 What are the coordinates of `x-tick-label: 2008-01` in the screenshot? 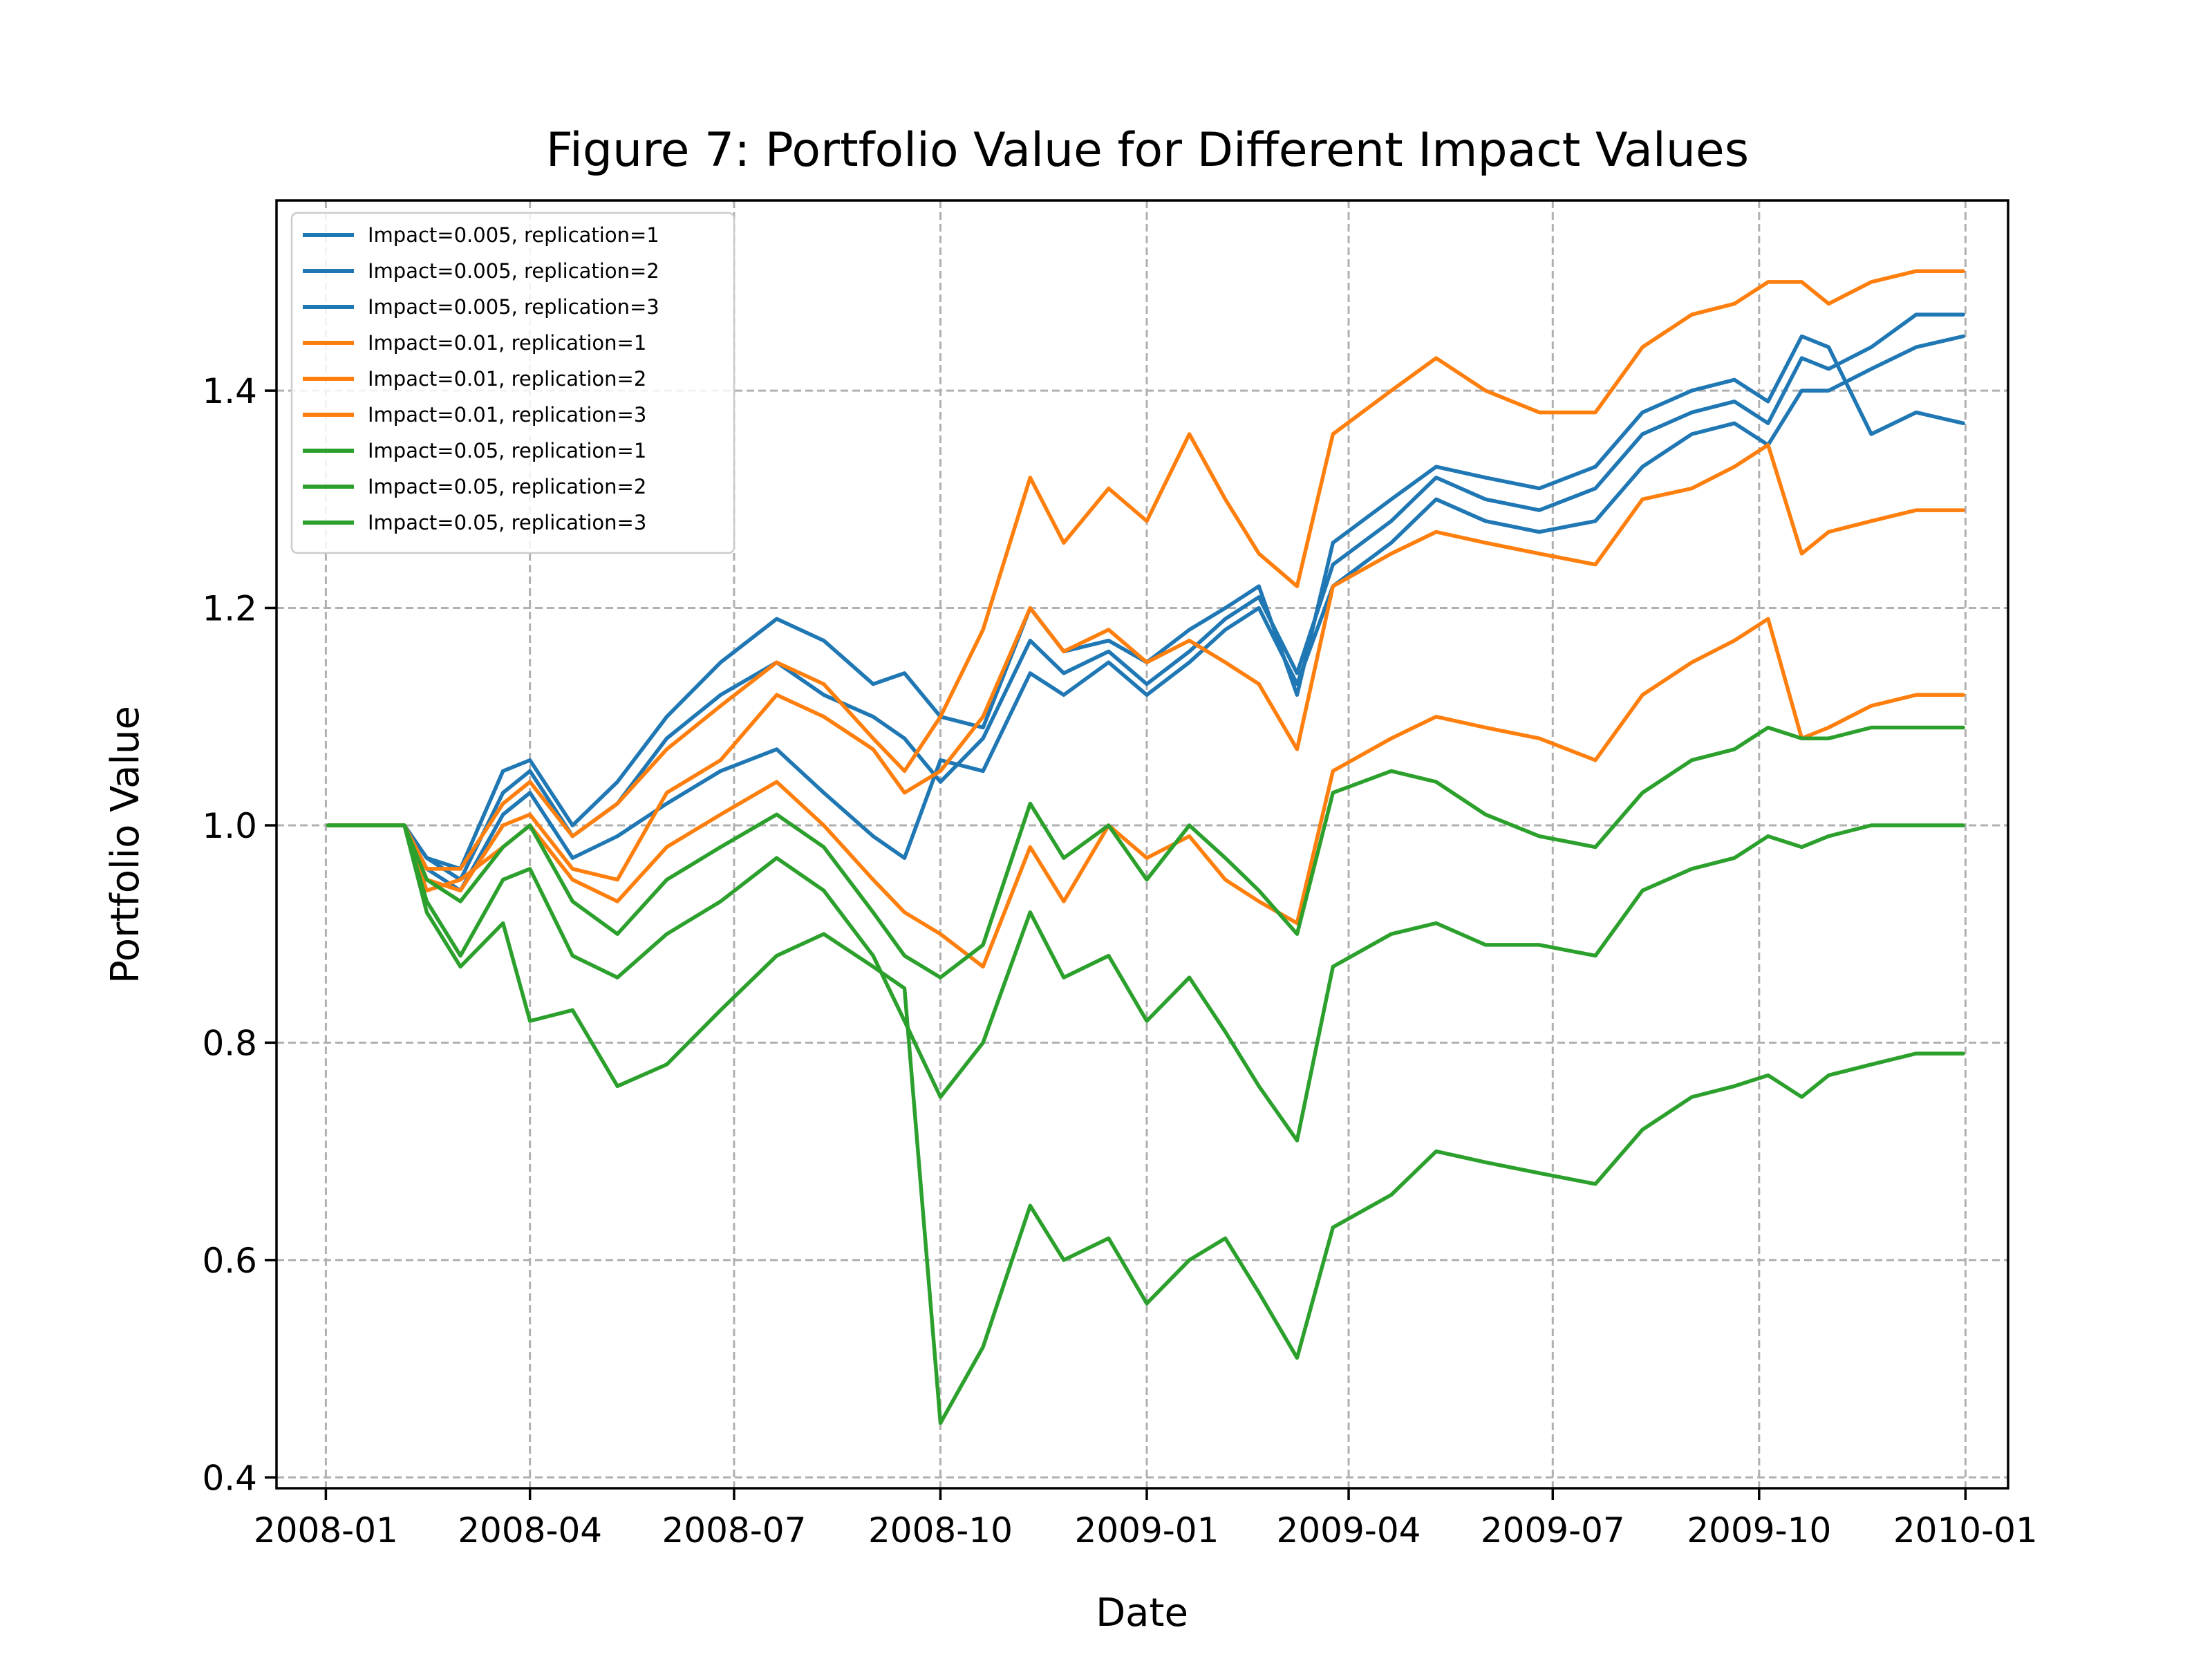 It's located at (326, 1530).